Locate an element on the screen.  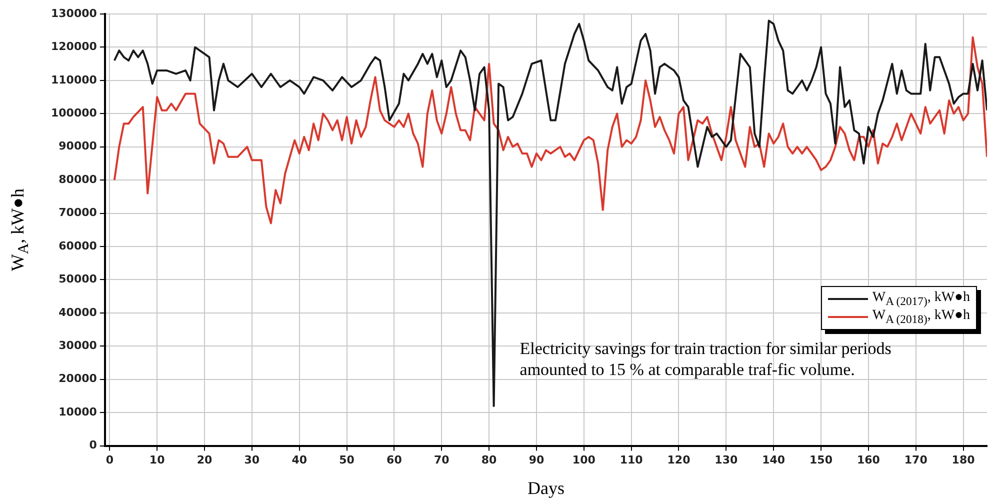
x-tick-label: 140 is located at coordinates (774, 459).